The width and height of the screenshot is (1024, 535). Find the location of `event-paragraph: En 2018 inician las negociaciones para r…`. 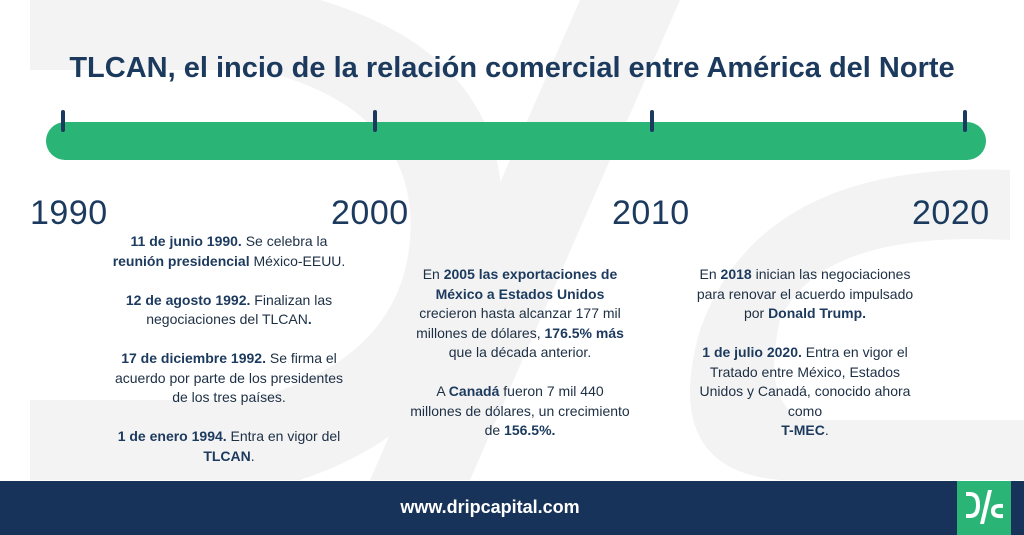

event-paragraph: En 2018 inician las negociaciones para r… is located at coordinates (805, 293).